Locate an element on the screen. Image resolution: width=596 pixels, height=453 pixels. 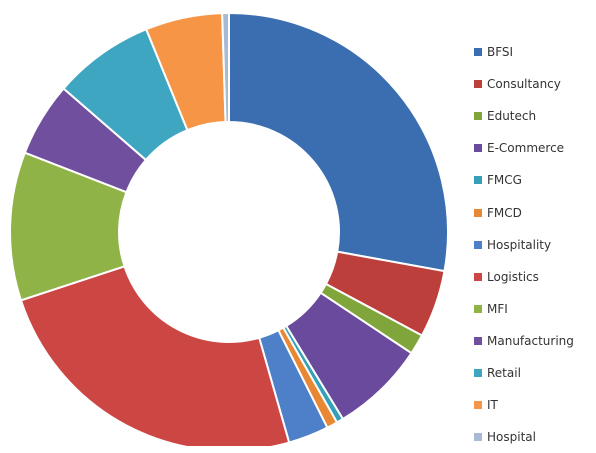
legend-label: E-Commerce is located at coordinates (526, 148).